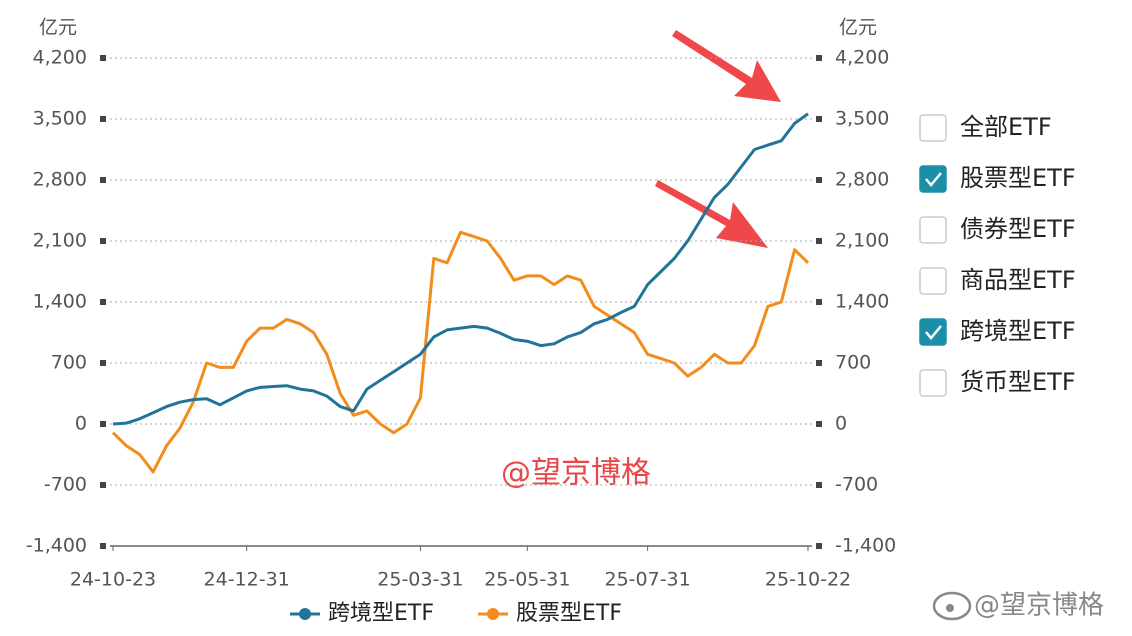  Describe the element at coordinates (527, 580) in the screenshot. I see `x-tick-label: 25-05-31` at that location.